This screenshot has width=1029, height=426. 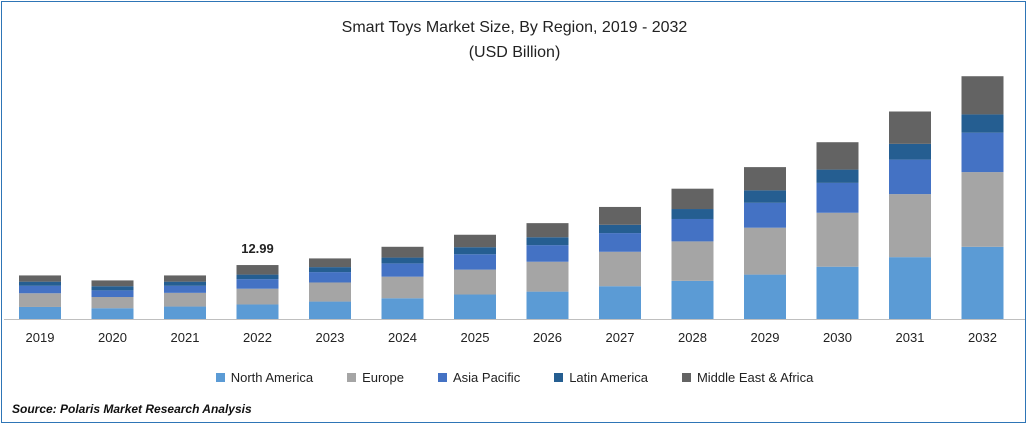 I want to click on bar-segment-2027-latin-america, so click(x=620, y=229).